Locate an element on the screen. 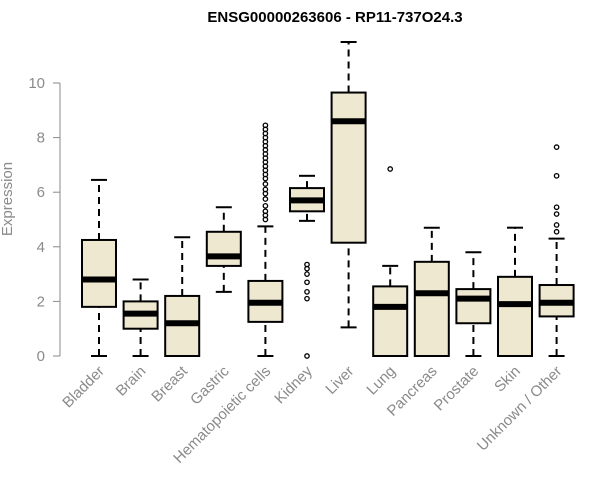 The height and width of the screenshot is (500, 600). x-tick-label: Kidney is located at coordinates (293, 384).